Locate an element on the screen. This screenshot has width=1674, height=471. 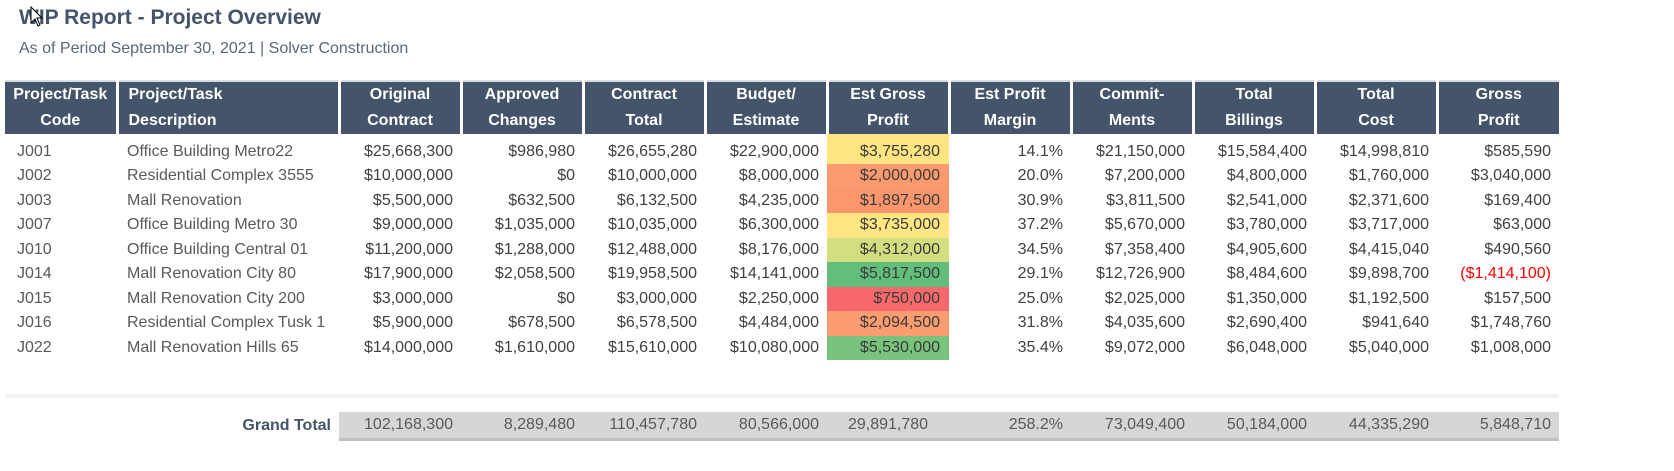
commitments-cell: $9,072,000 is located at coordinates (1144, 347).